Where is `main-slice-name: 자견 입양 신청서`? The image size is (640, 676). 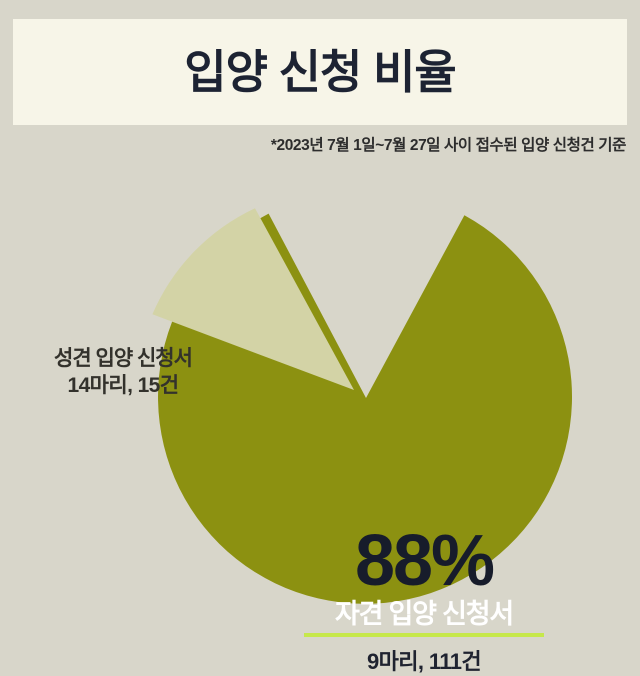
main-slice-name: 자견 입양 신청서 is located at coordinates (424, 614).